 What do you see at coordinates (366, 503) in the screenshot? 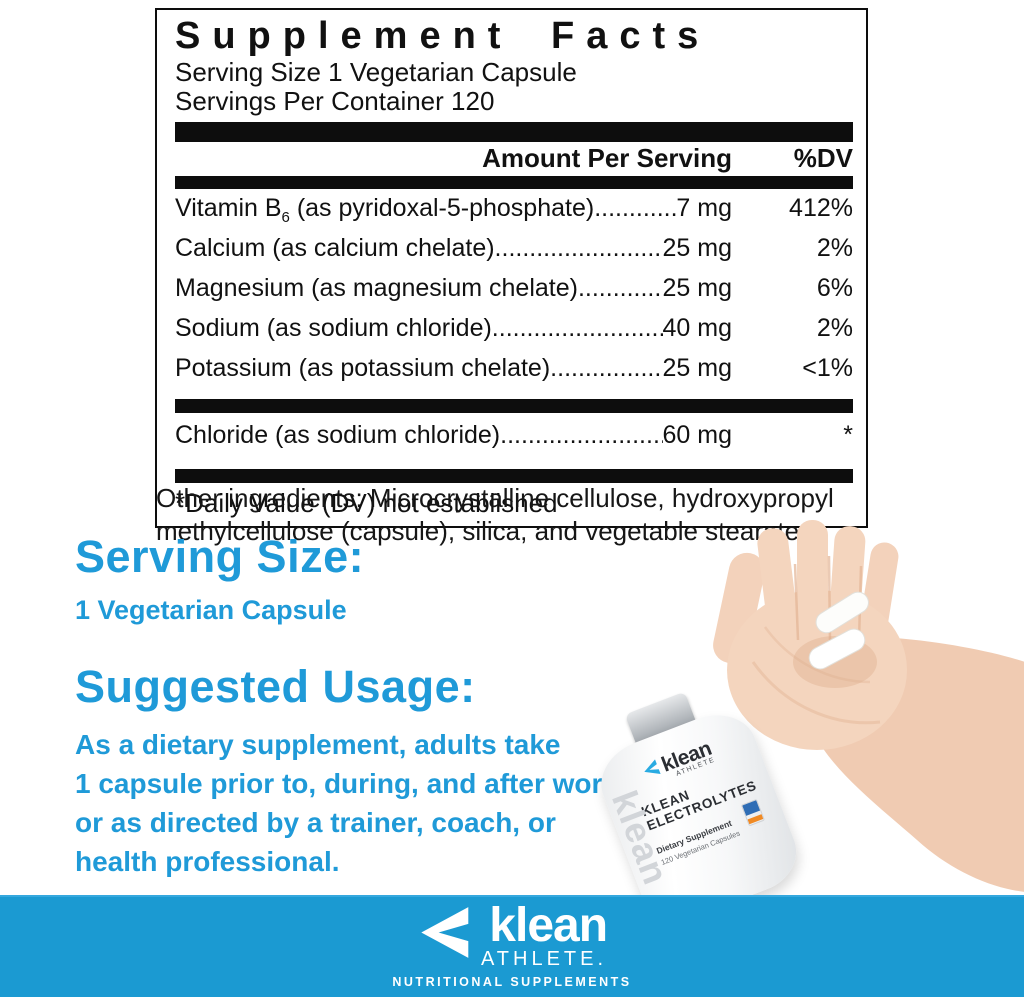
I see `dv-footnote: *Daily Value (DV) not established` at bounding box center [366, 503].